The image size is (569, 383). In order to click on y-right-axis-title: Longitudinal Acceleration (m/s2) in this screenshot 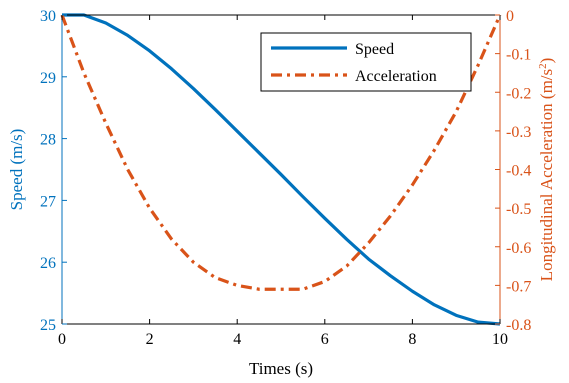, I will do `click(546, 170)`.